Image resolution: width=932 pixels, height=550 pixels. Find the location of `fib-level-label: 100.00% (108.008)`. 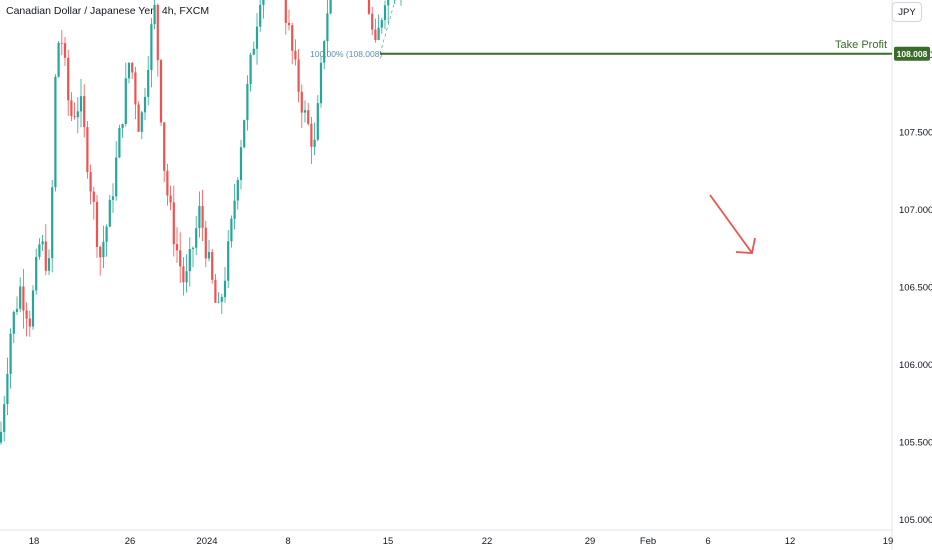

fib-level-label: 100.00% (108.008) is located at coordinates (346, 54).